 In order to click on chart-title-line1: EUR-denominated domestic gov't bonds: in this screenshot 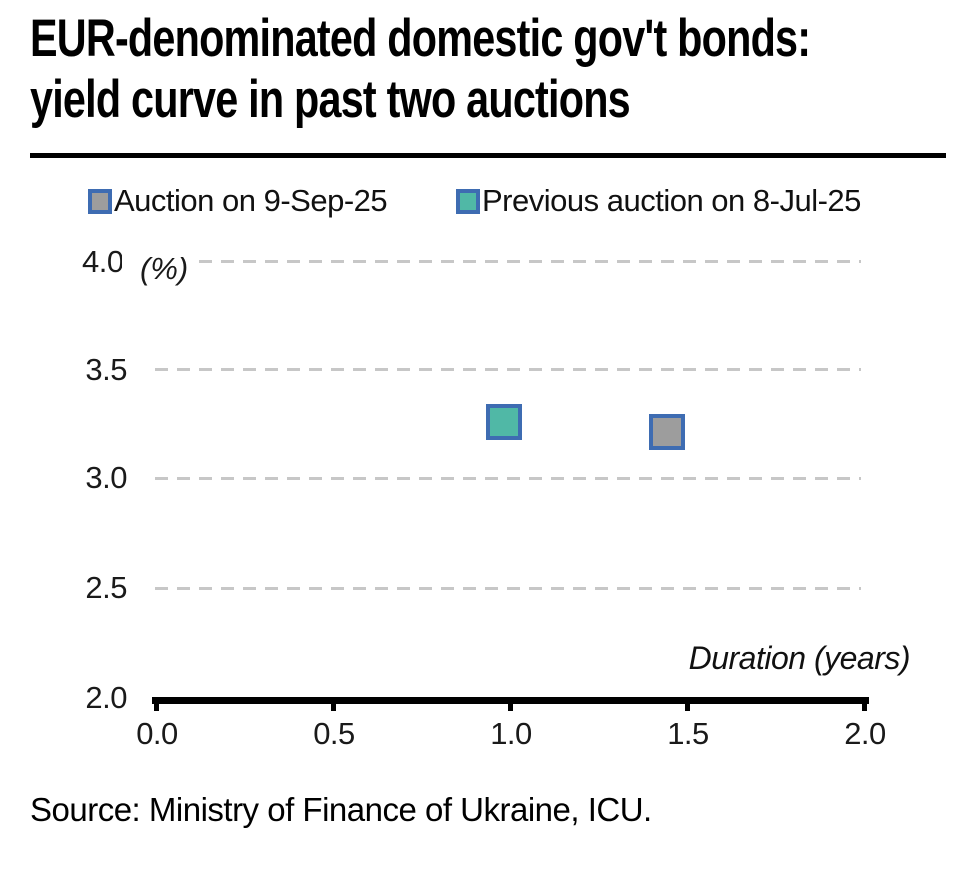, I will do `click(420, 38)`.